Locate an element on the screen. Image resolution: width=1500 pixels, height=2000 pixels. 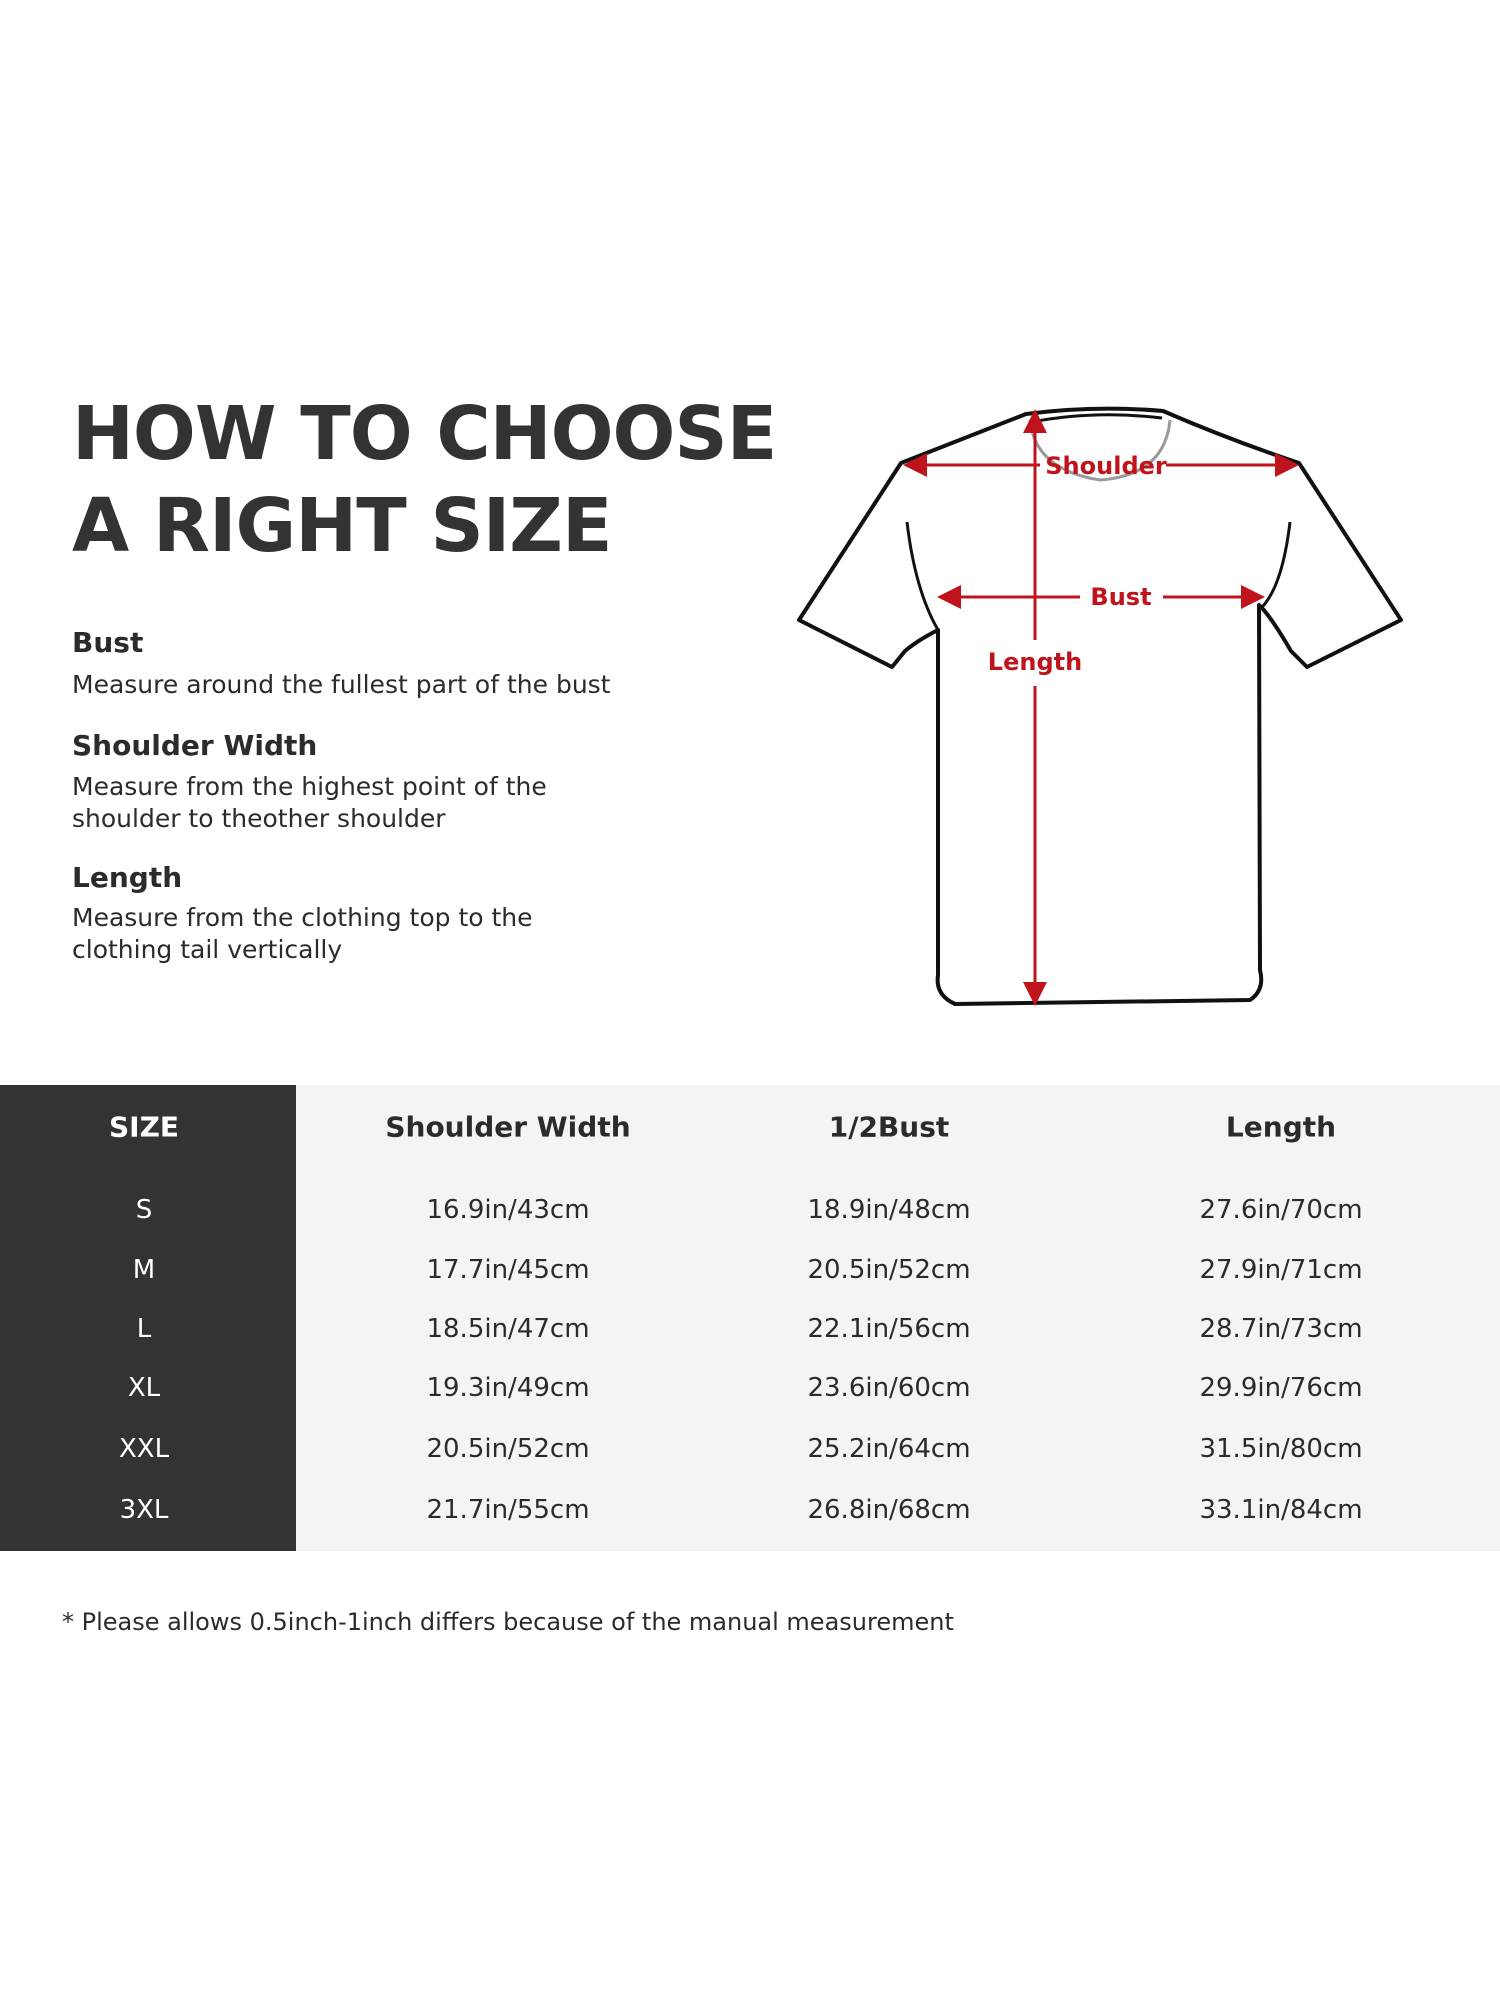
tshirt-outline is located at coordinates (1100, 706).